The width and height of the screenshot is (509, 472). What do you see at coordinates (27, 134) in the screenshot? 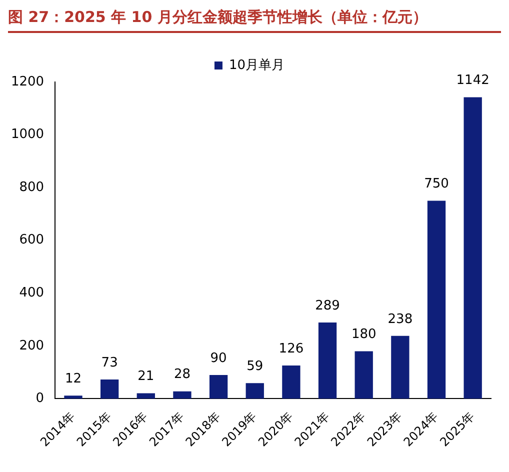
I see `y-tick-label: 1000` at bounding box center [27, 134].